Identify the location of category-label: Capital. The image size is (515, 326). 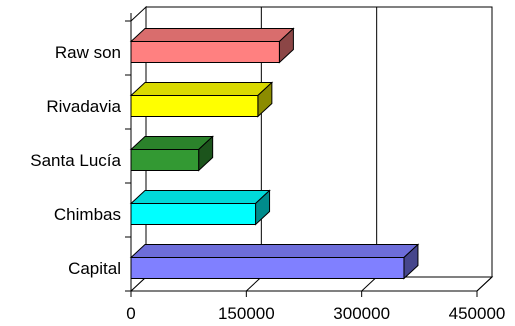
(94, 268).